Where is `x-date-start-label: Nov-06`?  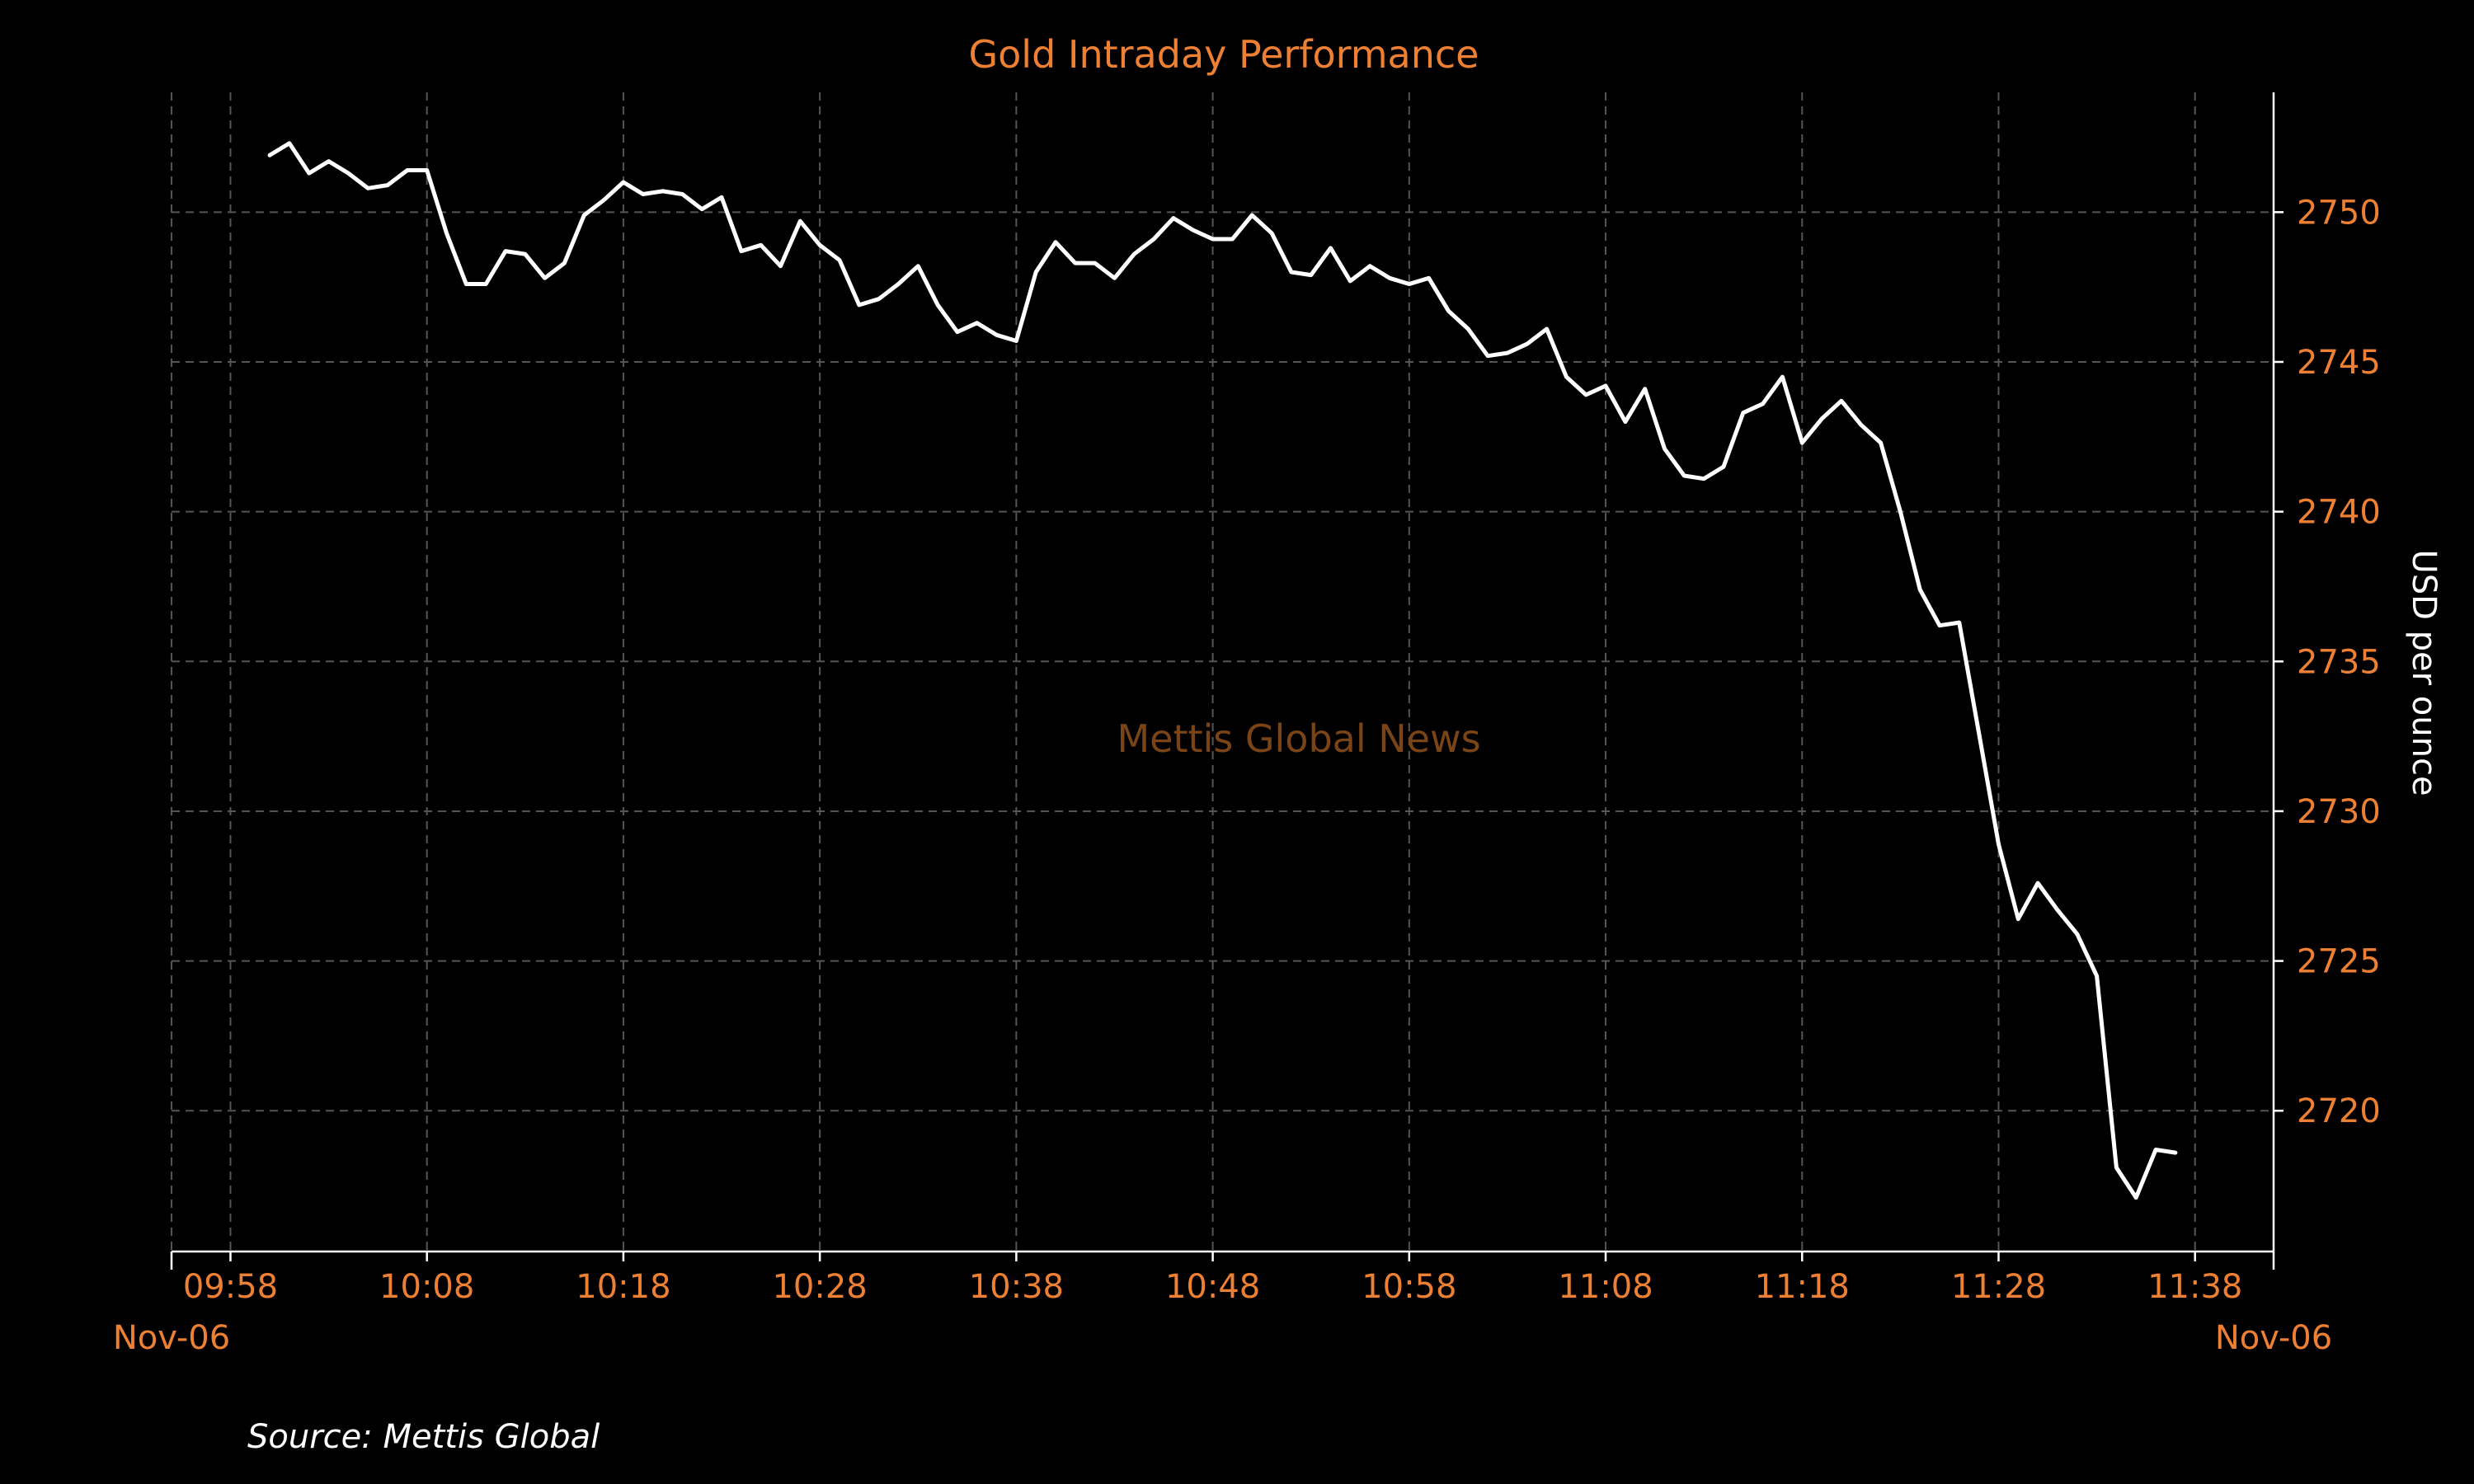
x-date-start-label: Nov-06 is located at coordinates (171, 1338).